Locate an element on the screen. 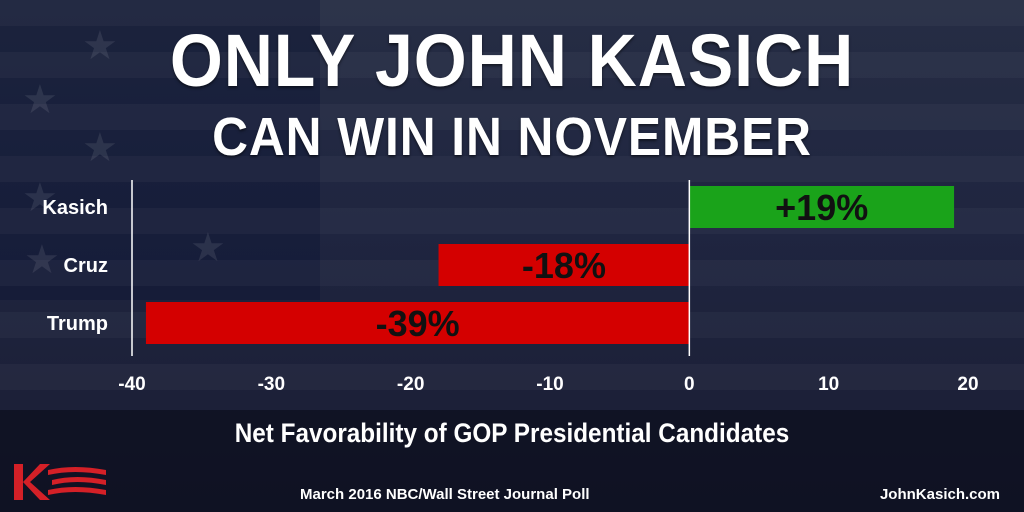 Image resolution: width=1024 pixels, height=512 pixels. data-label-kasich: +19% is located at coordinates (821, 207).